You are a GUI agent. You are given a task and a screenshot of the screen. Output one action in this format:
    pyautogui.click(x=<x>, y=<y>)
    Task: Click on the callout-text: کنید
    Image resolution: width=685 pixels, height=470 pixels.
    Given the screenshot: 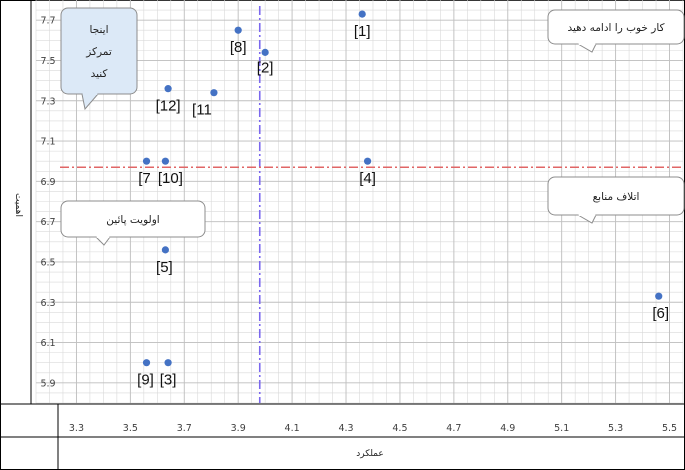 What is the action you would take?
    pyautogui.click(x=99, y=74)
    